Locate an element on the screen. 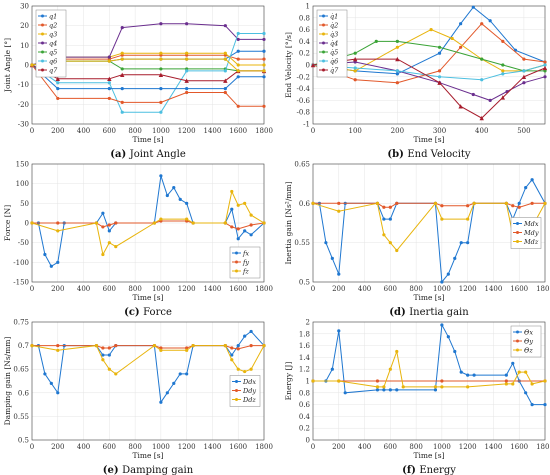  caption-letter: (a) is located at coordinates (119, 154).